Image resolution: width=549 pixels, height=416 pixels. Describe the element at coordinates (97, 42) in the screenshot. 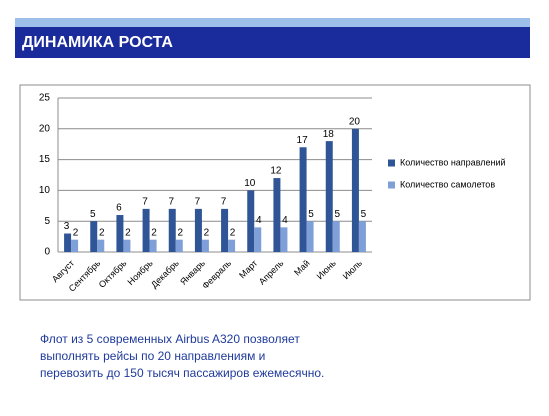

I see `slide-title: ДИНАМИКА РОСТА` at that location.